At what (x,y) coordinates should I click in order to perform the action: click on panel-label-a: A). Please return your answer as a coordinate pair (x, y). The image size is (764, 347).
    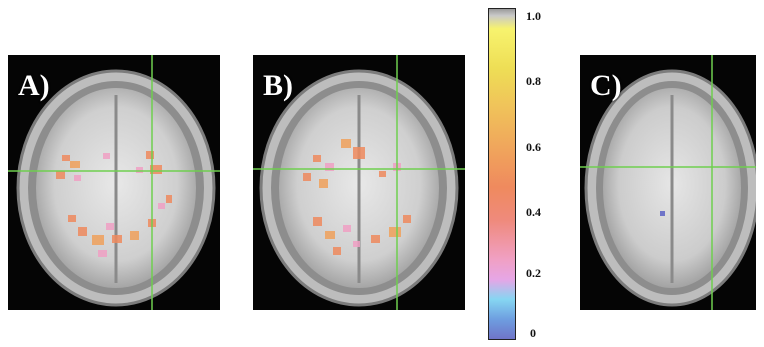
    Looking at the image, I should click on (34, 85).